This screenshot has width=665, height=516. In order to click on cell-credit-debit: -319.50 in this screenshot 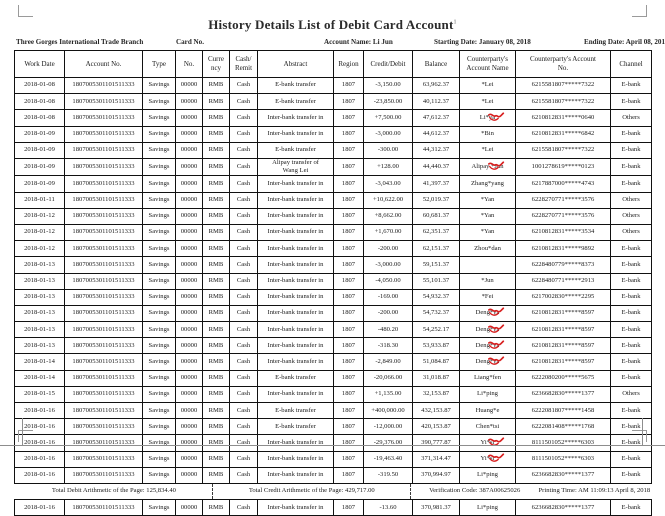, I will do `click(388, 475)`.